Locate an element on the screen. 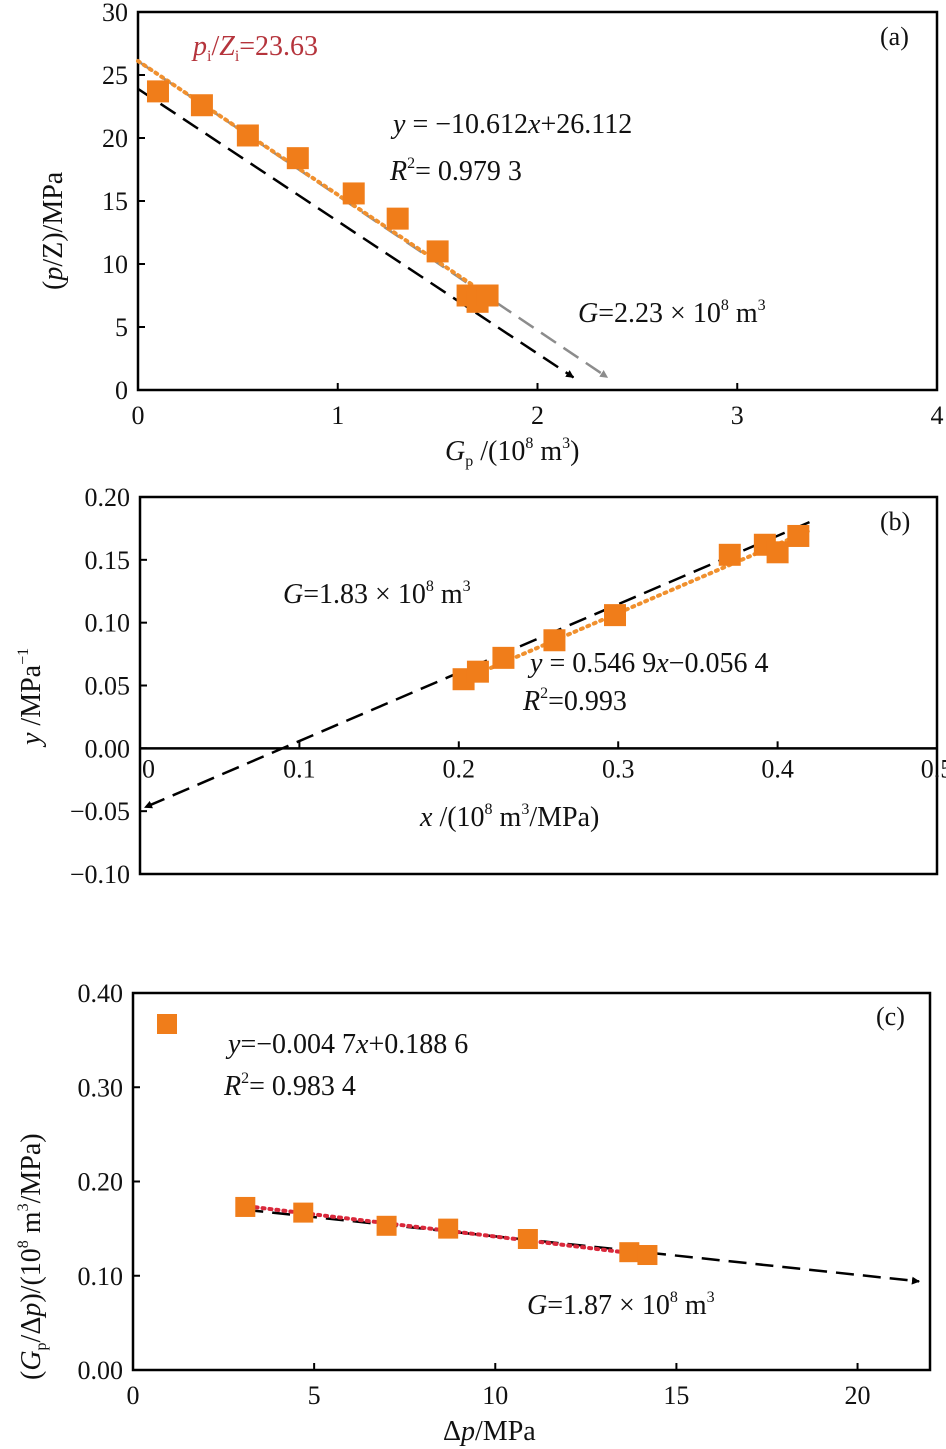 Image resolution: width=946 pixels, height=1449 pixels. panel-b-x-tick-label: 0.3 is located at coordinates (618, 768).